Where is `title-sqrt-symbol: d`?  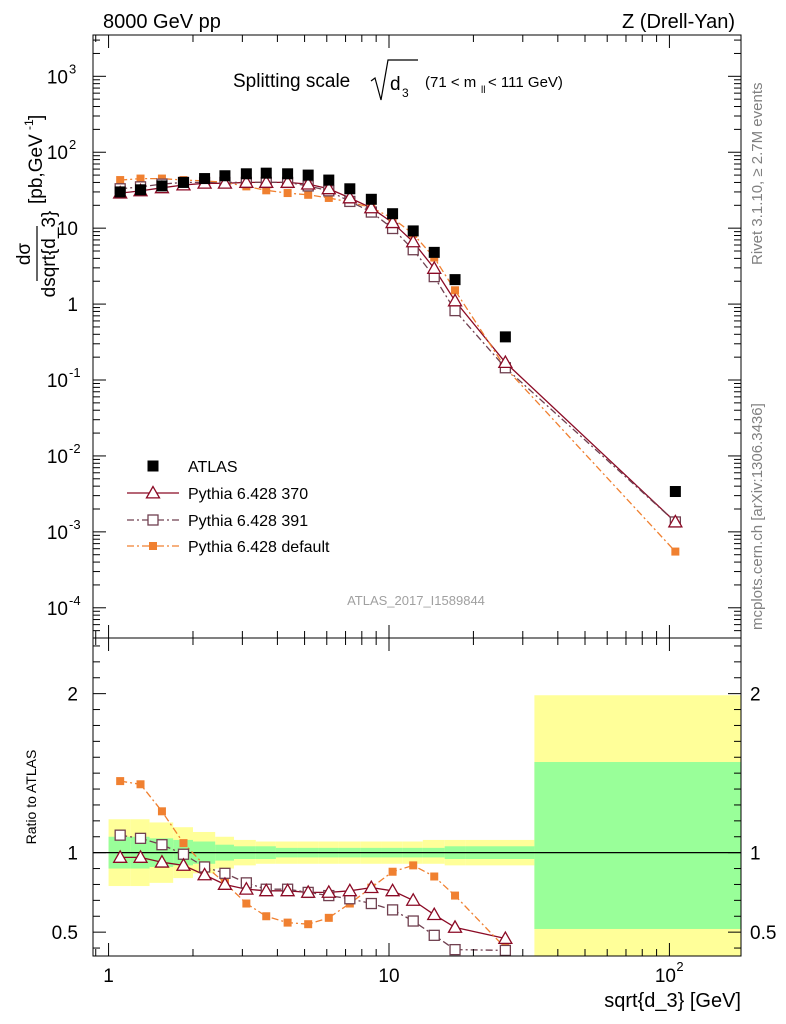 title-sqrt-symbol: d is located at coordinates (395, 84).